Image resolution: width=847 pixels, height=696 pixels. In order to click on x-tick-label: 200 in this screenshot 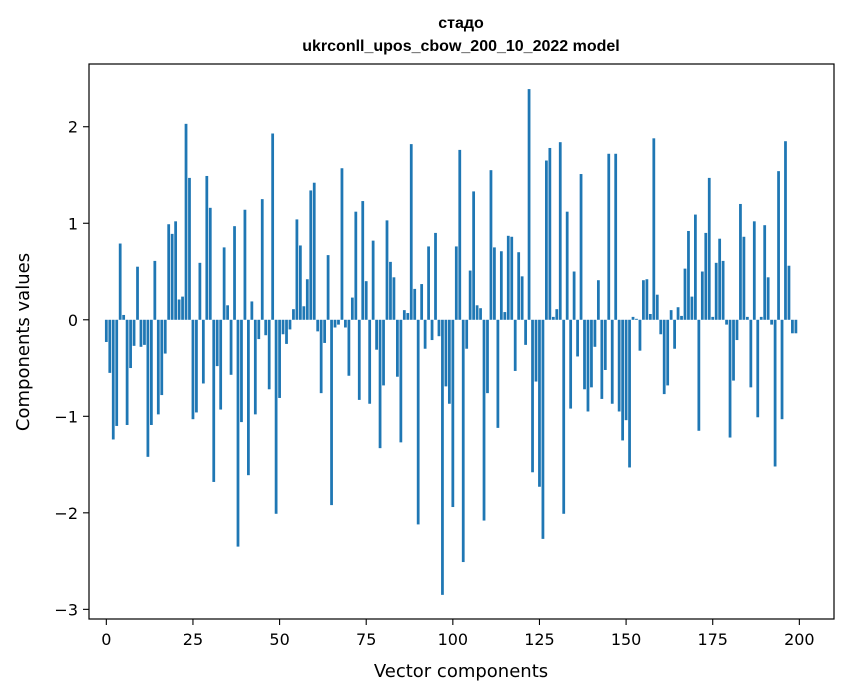, I will do `click(799, 639)`.